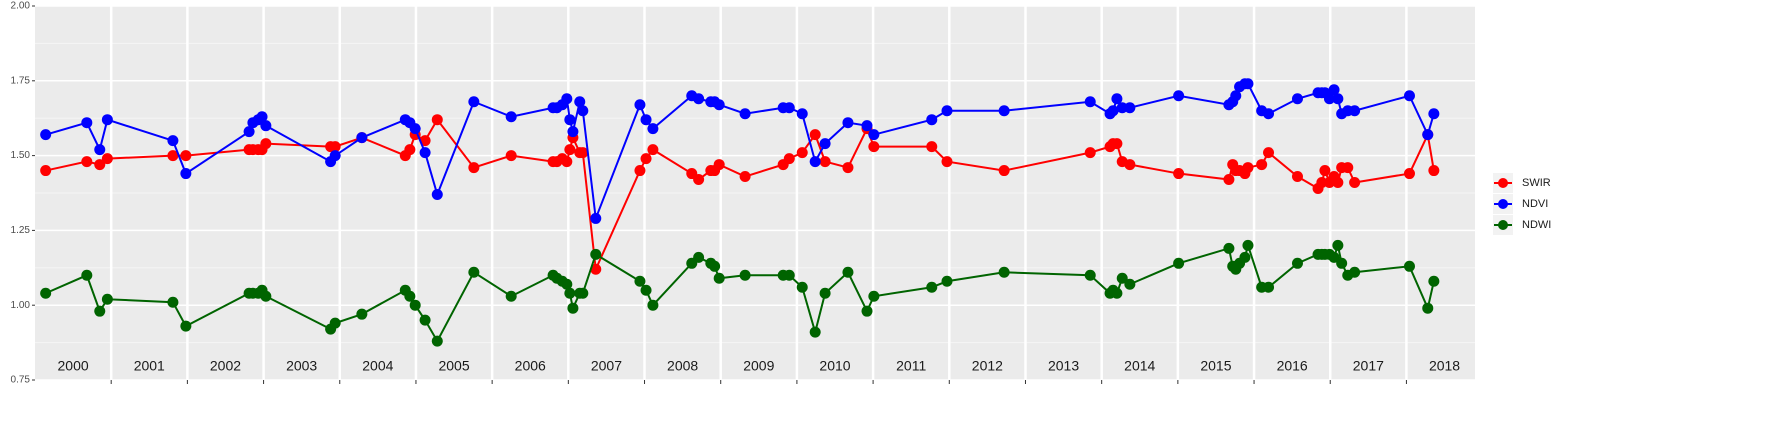 This screenshot has height=442, width=1773. What do you see at coordinates (1292, 366) in the screenshot?
I see `year-label: 2016` at bounding box center [1292, 366].